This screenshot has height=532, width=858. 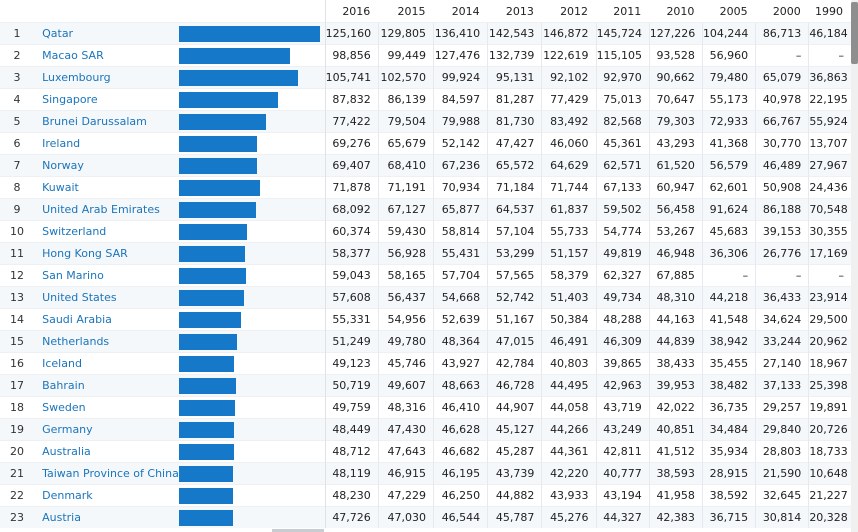 I want to click on value-cell-2010: 40,851, so click(x=675, y=429).